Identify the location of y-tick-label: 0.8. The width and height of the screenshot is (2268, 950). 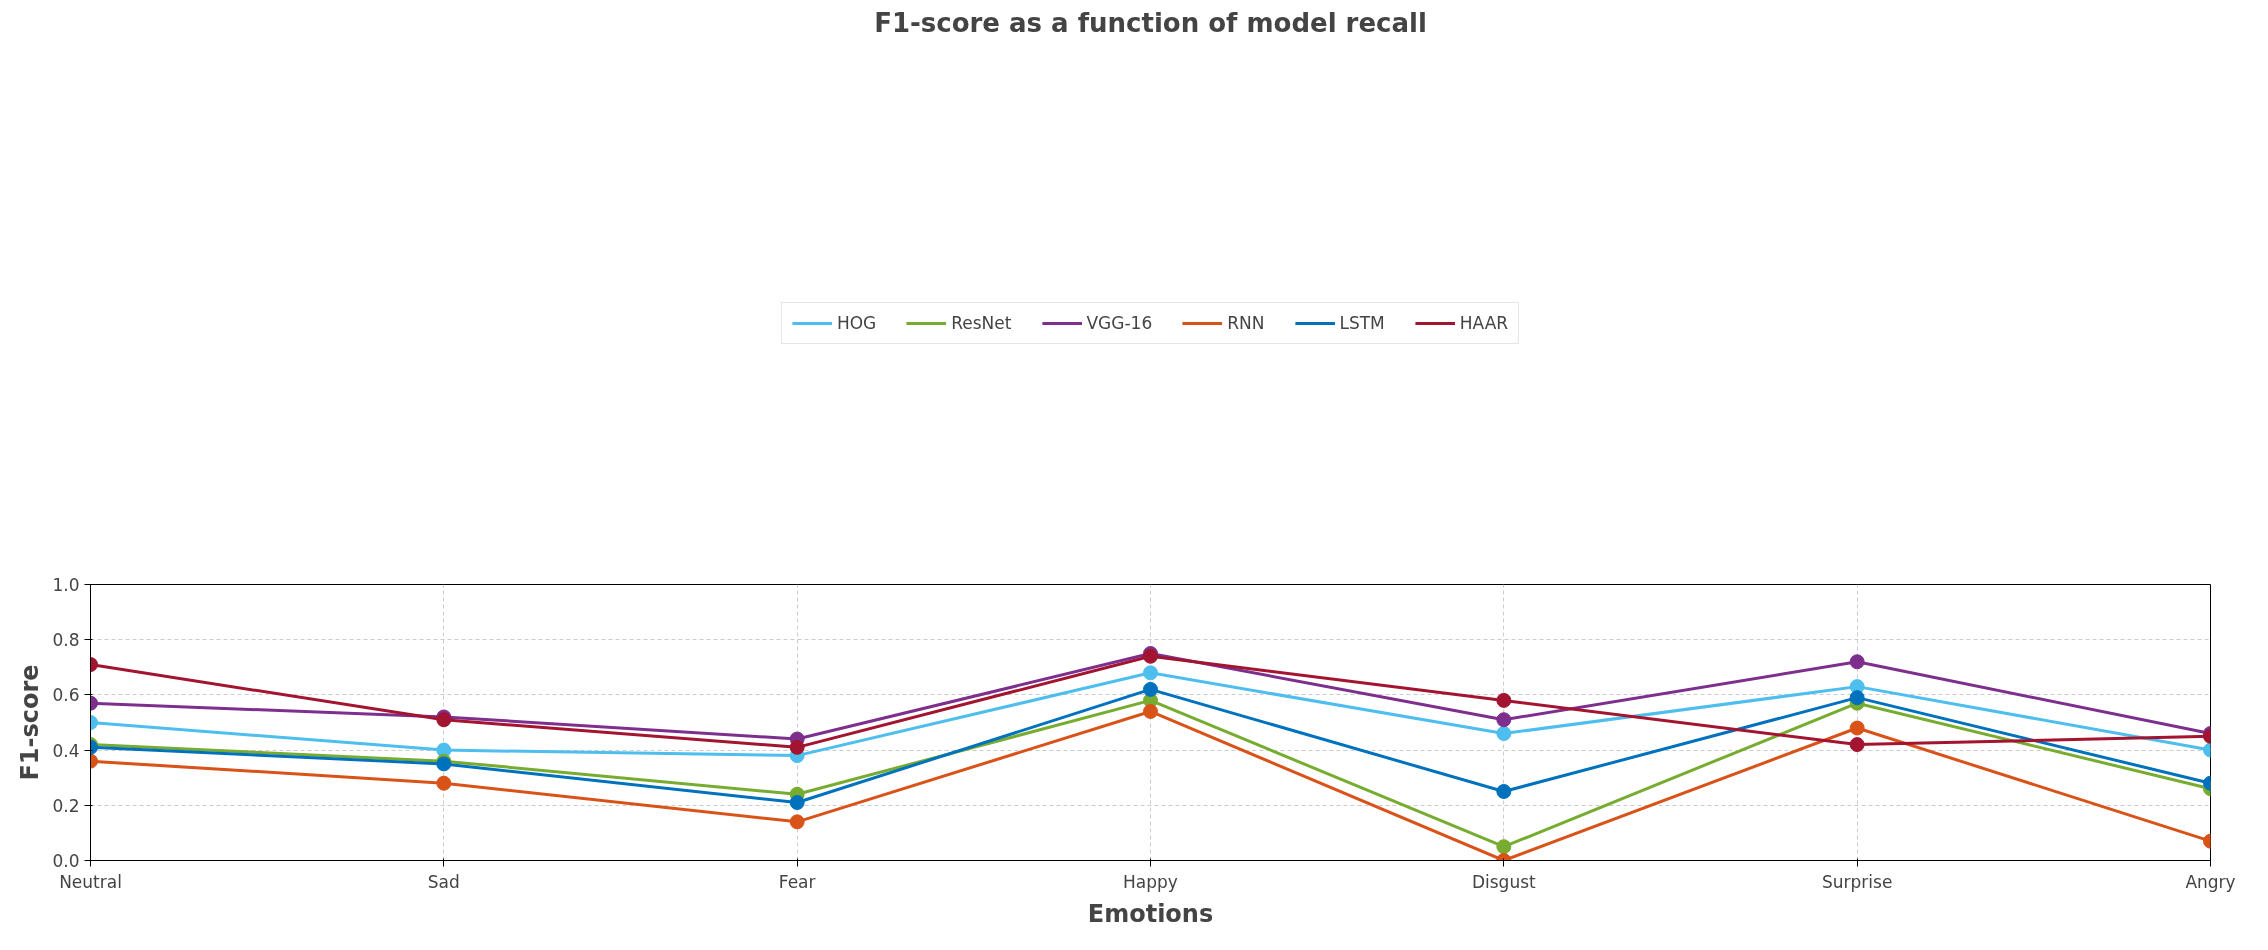
(66, 640).